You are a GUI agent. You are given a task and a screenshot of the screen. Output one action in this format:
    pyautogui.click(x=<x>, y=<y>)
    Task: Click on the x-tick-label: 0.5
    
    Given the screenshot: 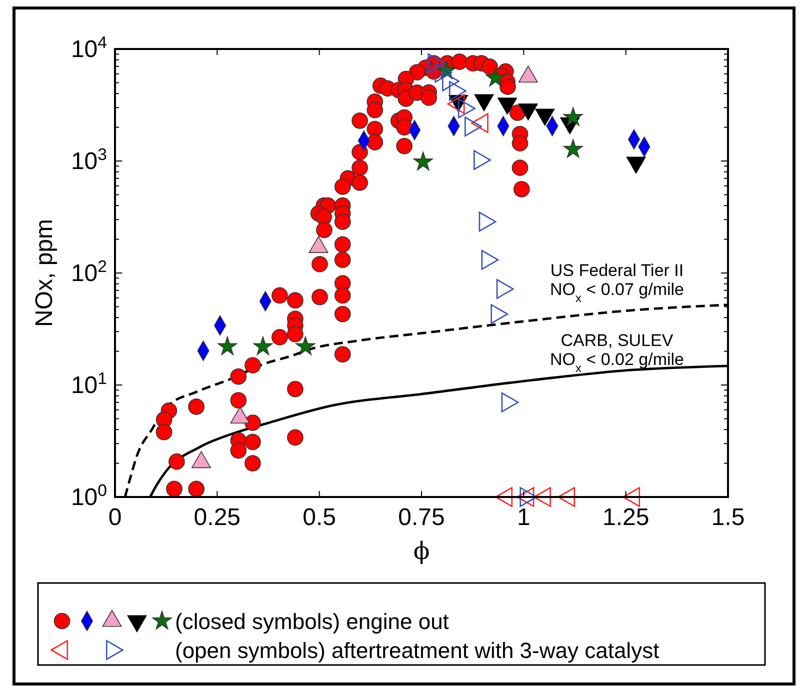 What is the action you would take?
    pyautogui.click(x=319, y=517)
    